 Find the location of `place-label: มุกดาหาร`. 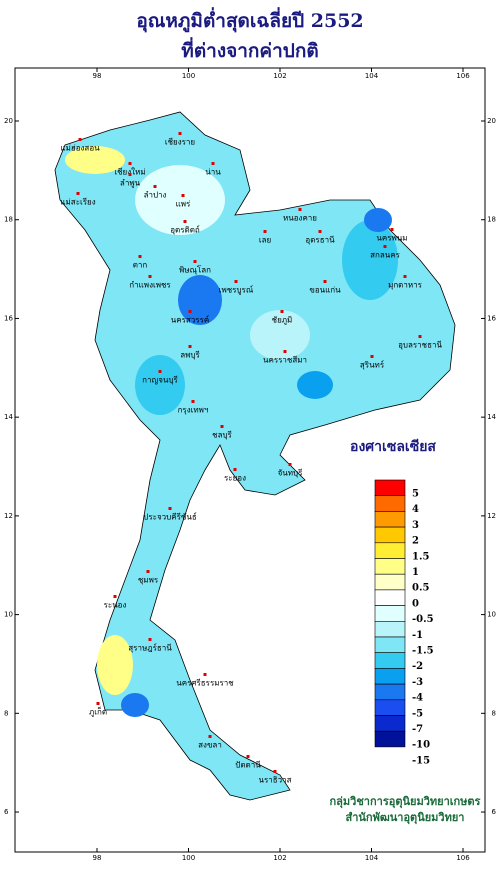

place-label: มุกดาหาร is located at coordinates (405, 285).